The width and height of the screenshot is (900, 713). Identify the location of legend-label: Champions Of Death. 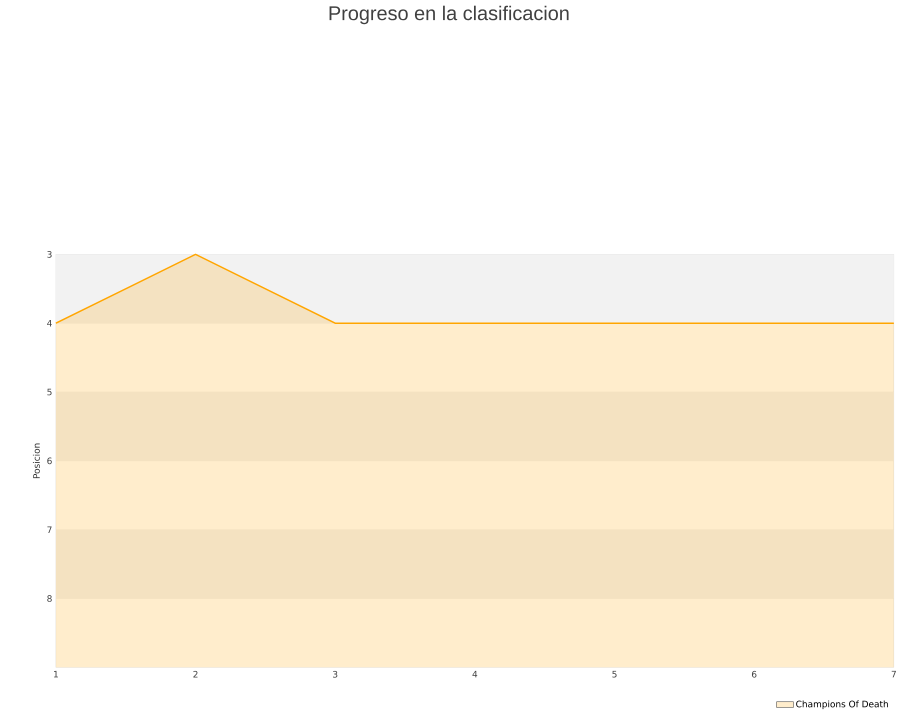
(842, 705).